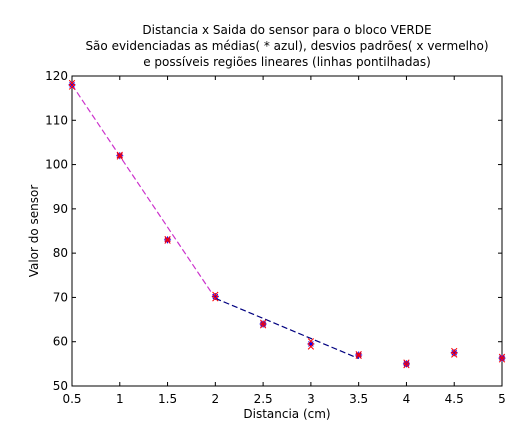 This screenshot has width=523, height=435. I want to click on y-tick-label: 90, so click(60, 209).